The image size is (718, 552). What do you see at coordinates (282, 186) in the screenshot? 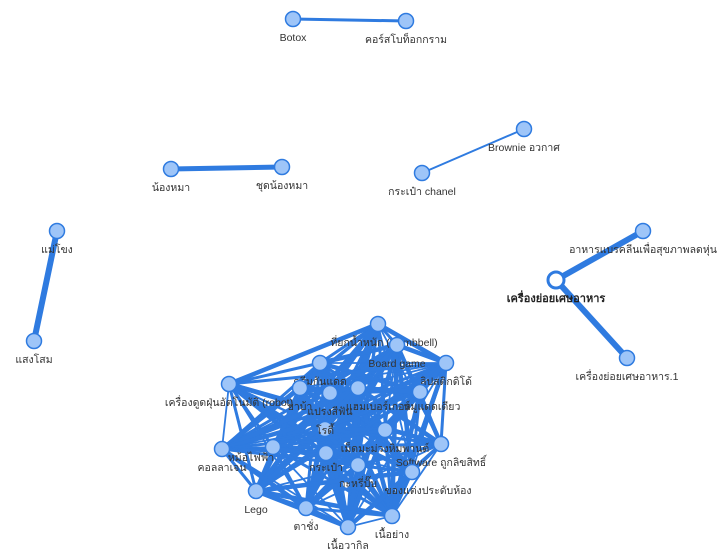
I see `node-label: ชุดน้องหมา` at bounding box center [282, 186].